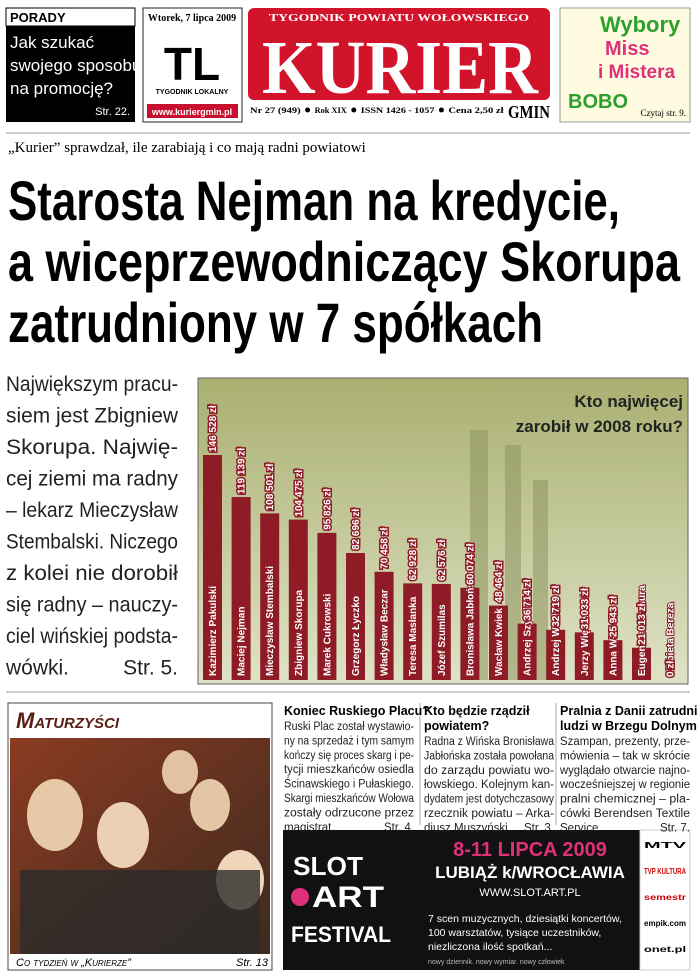 Image resolution: width=700 pixels, height=978 pixels. I want to click on value-label: 31 033 zł, so click(585, 608).